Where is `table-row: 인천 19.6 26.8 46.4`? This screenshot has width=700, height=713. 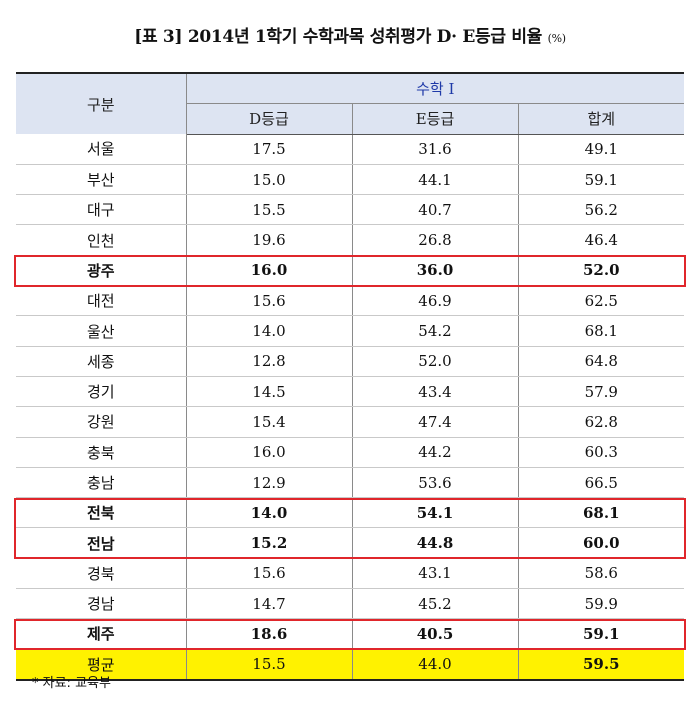 table-row: 인천 19.6 26.8 46.4 is located at coordinates (350, 240).